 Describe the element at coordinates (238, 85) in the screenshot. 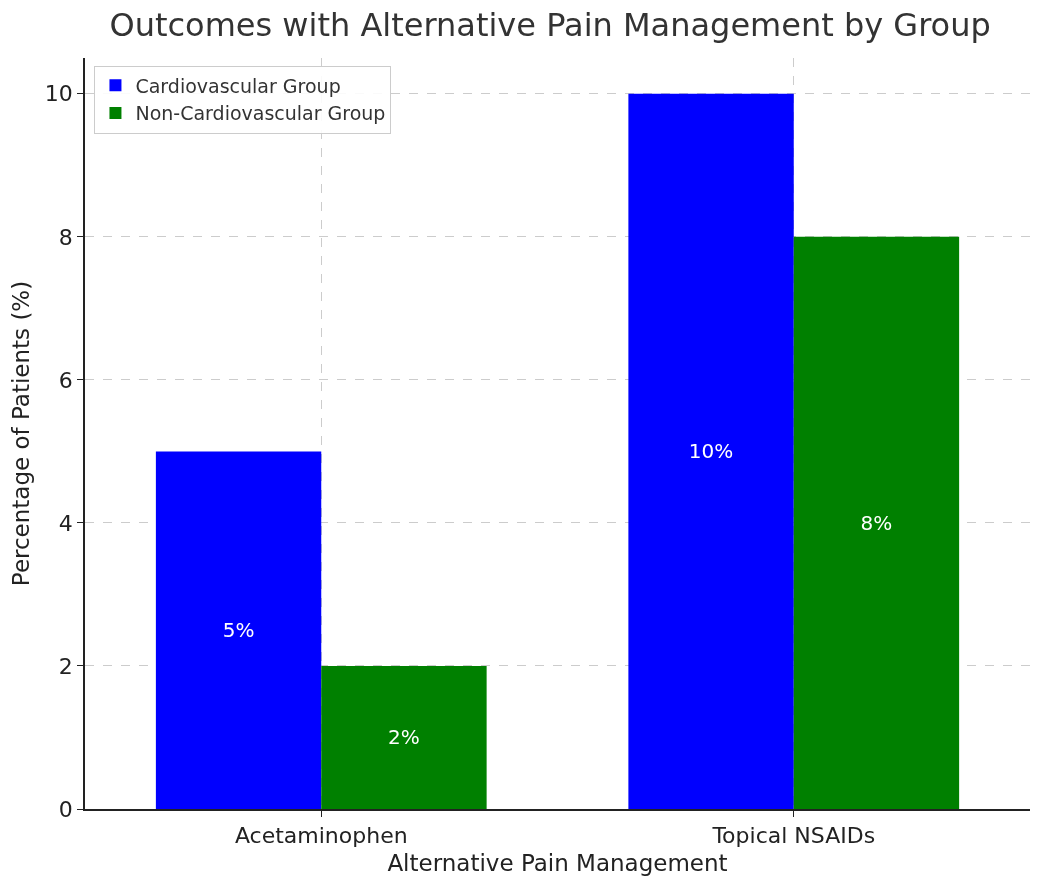

I see `legend-label: Cardiovascular Group` at that location.